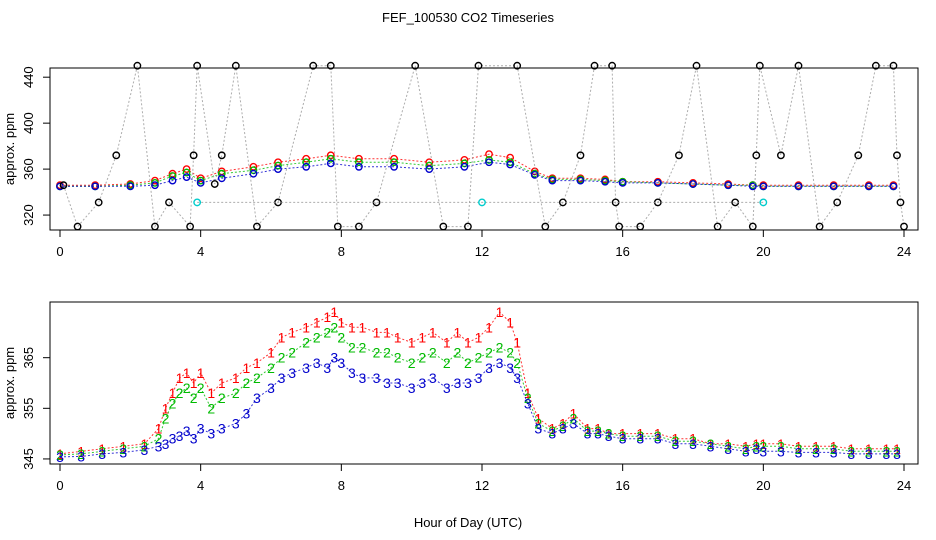 The image size is (936, 540). I want to click on x-tick-label: 4, so click(200, 485).